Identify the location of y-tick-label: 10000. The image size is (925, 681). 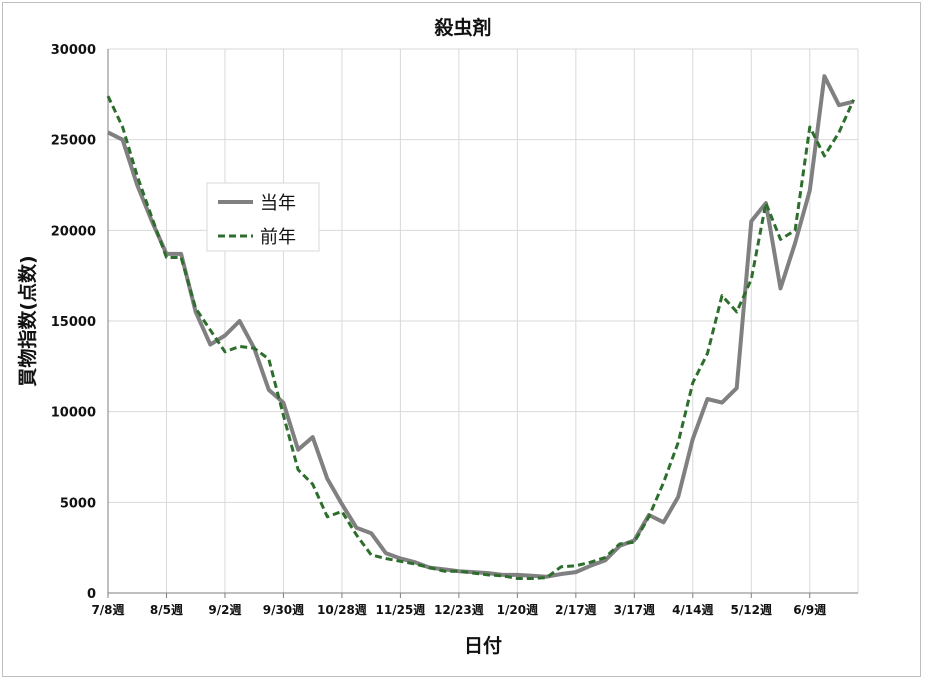
(73, 413).